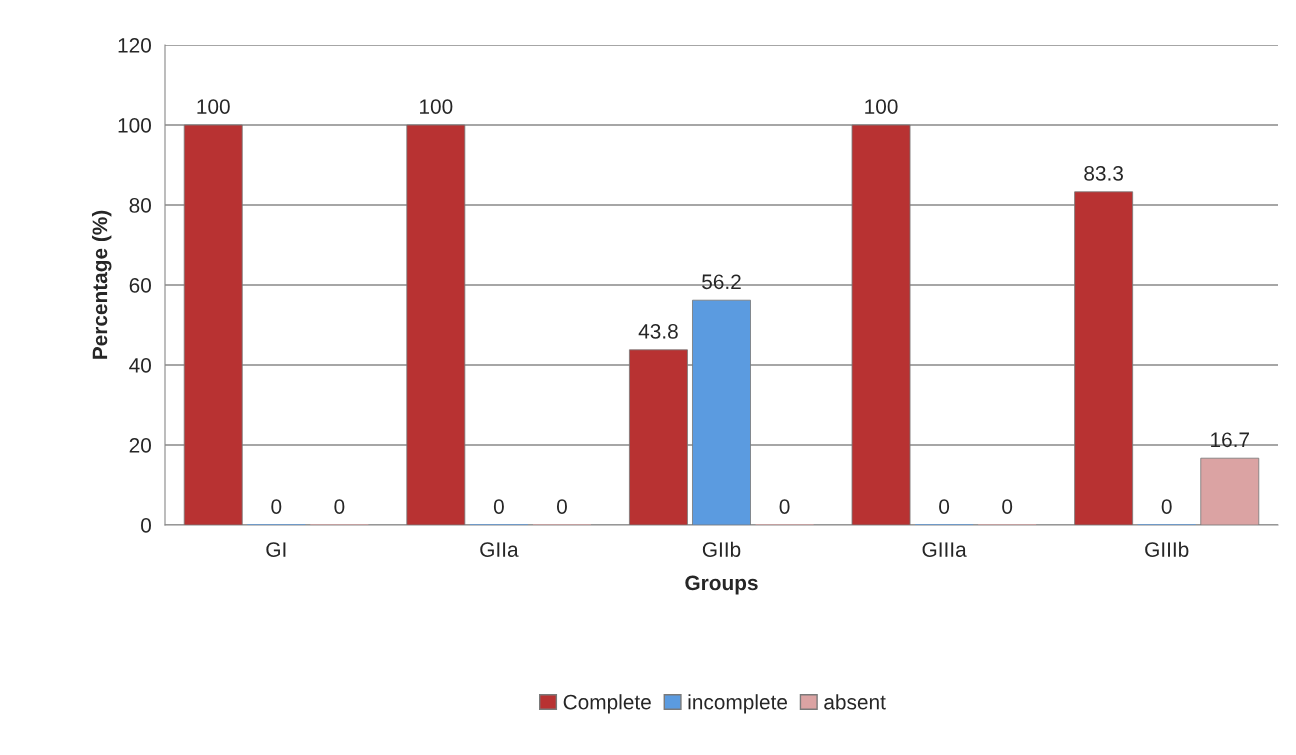 Image resolution: width=1296 pixels, height=755 pixels. What do you see at coordinates (944, 549) in the screenshot?
I see `x-tick-label: GIIIa` at bounding box center [944, 549].